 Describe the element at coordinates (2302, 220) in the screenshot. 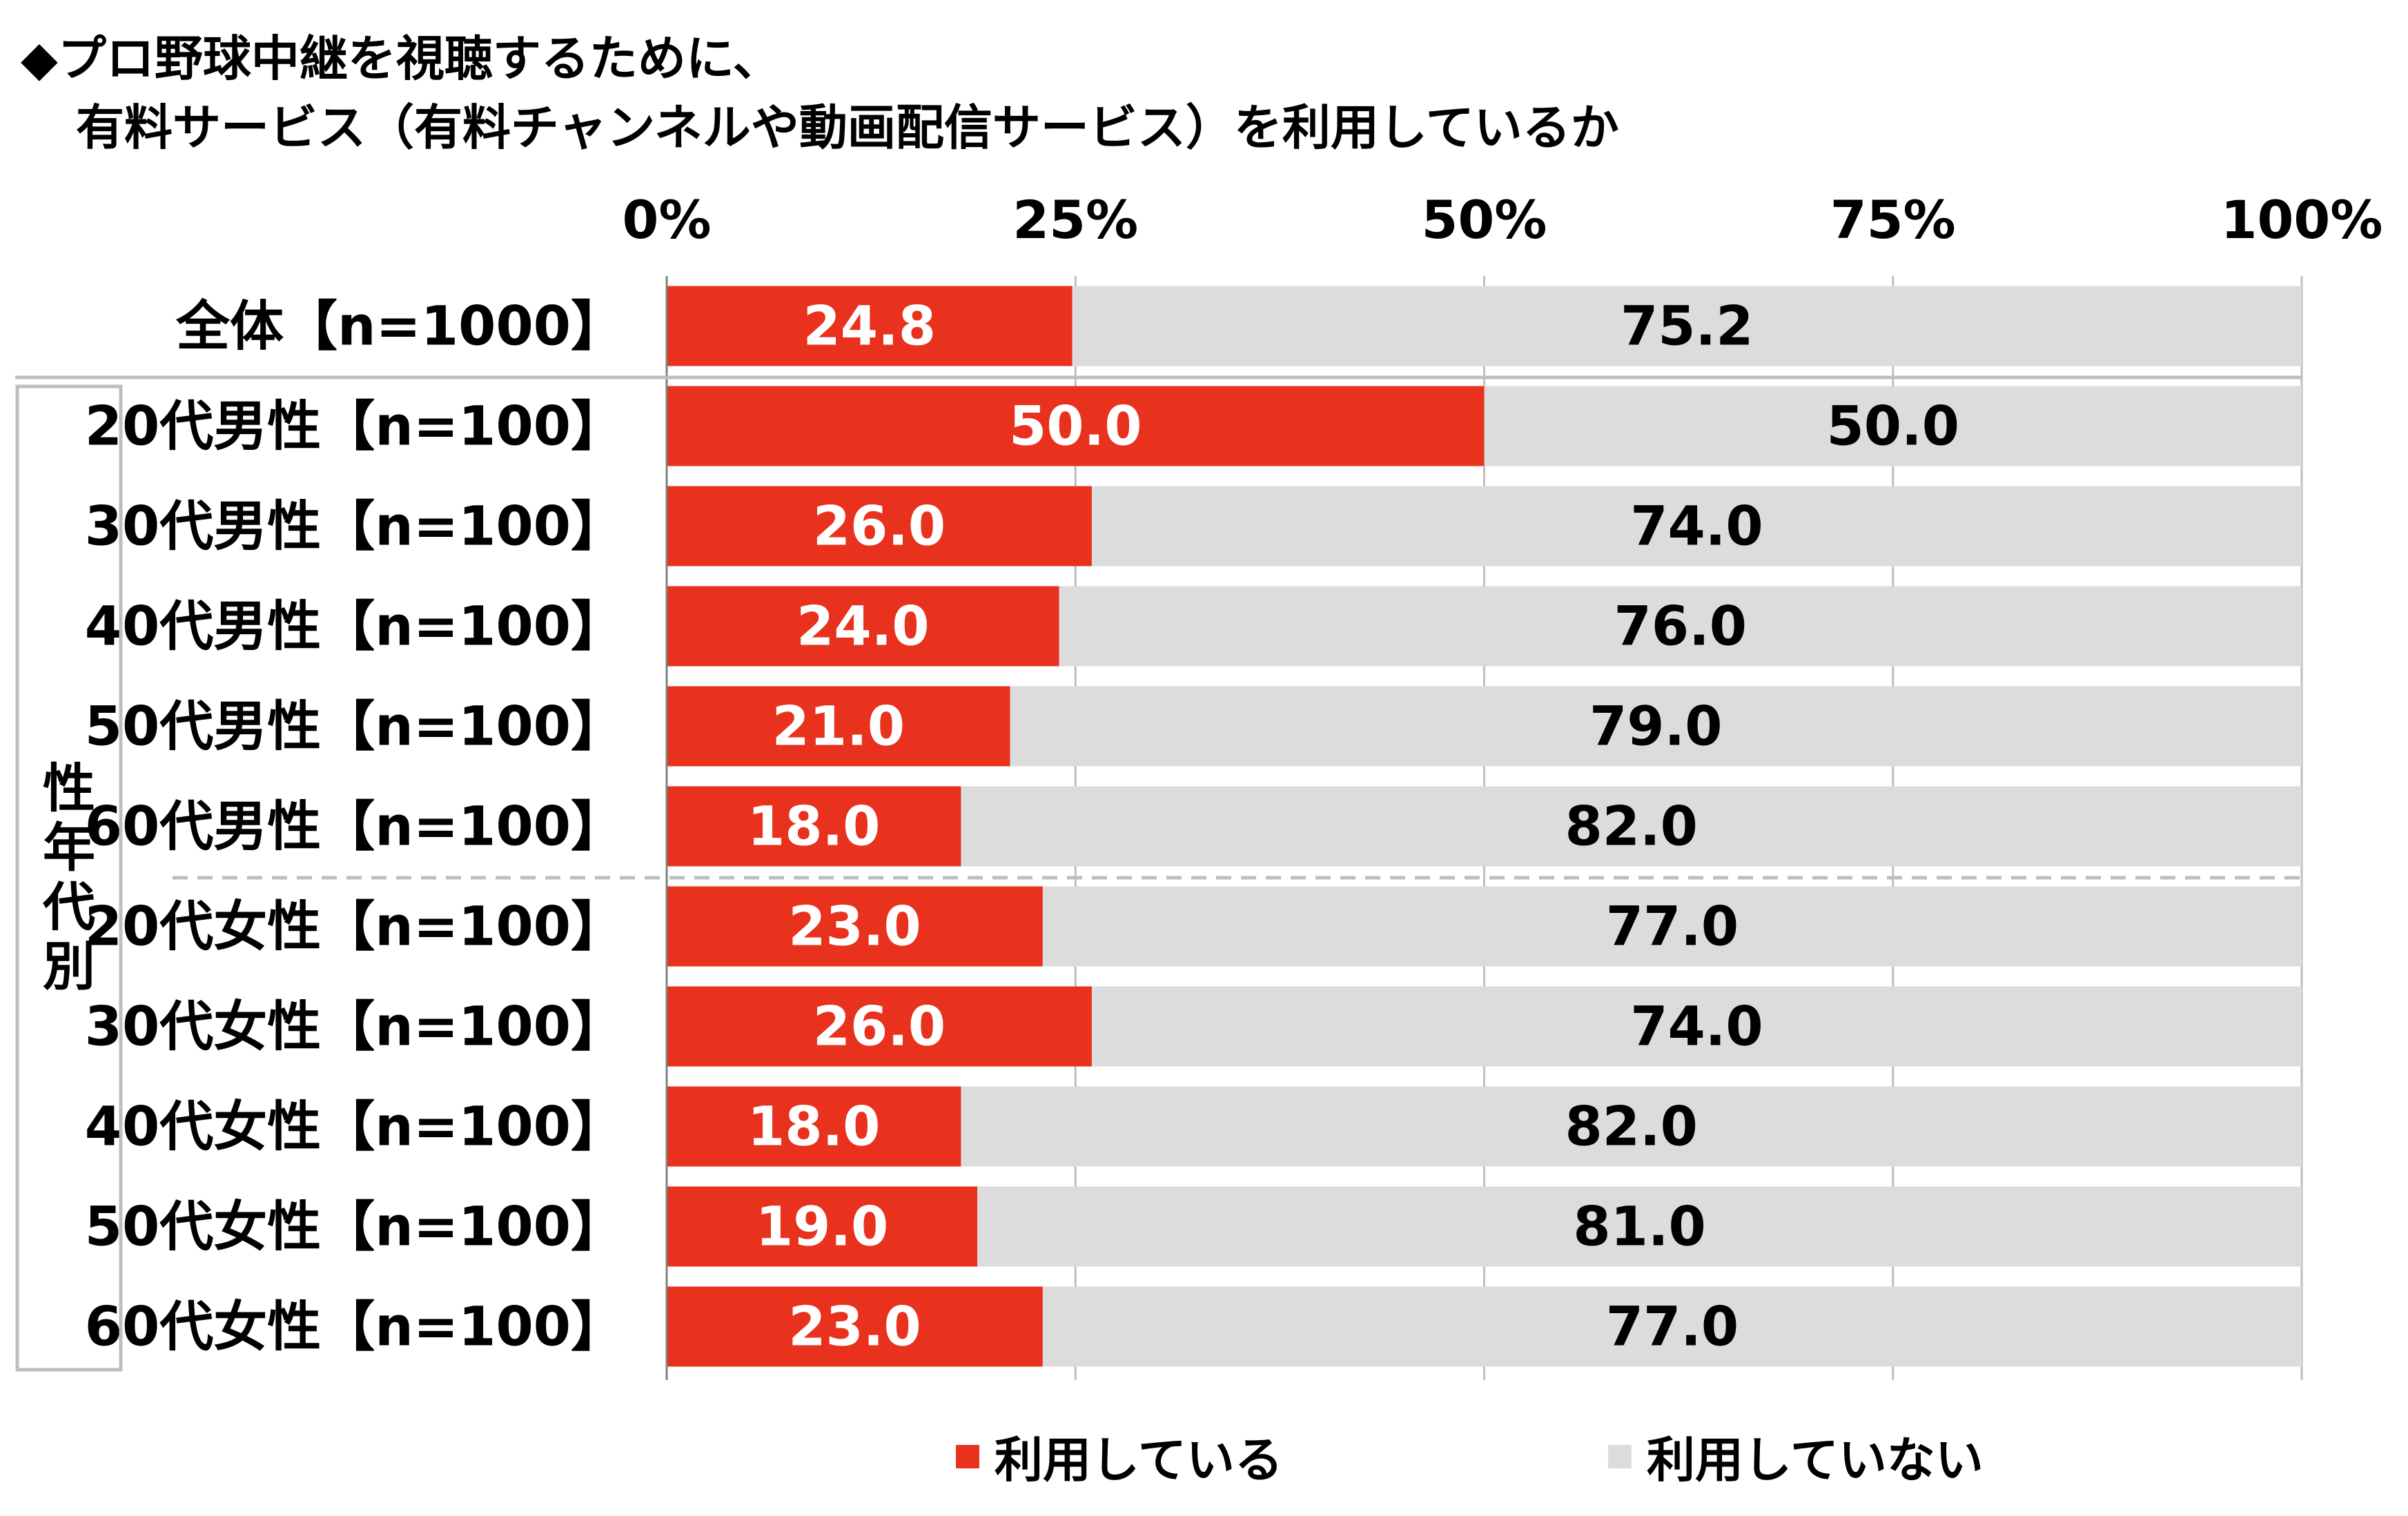

I see `x-tick-label: 100%` at that location.